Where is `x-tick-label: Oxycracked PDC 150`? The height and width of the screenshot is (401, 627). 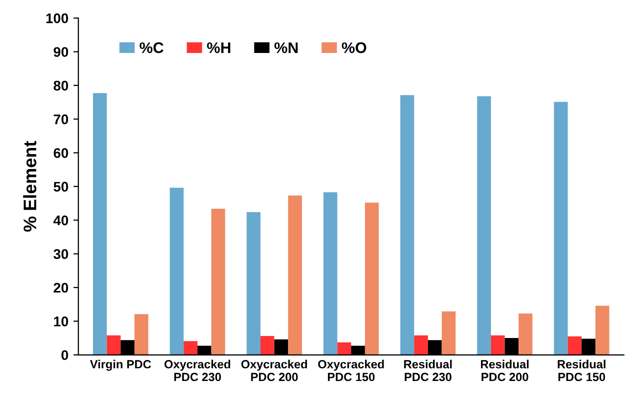 x-tick-label: Oxycracked PDC 150 is located at coordinates (351, 371).